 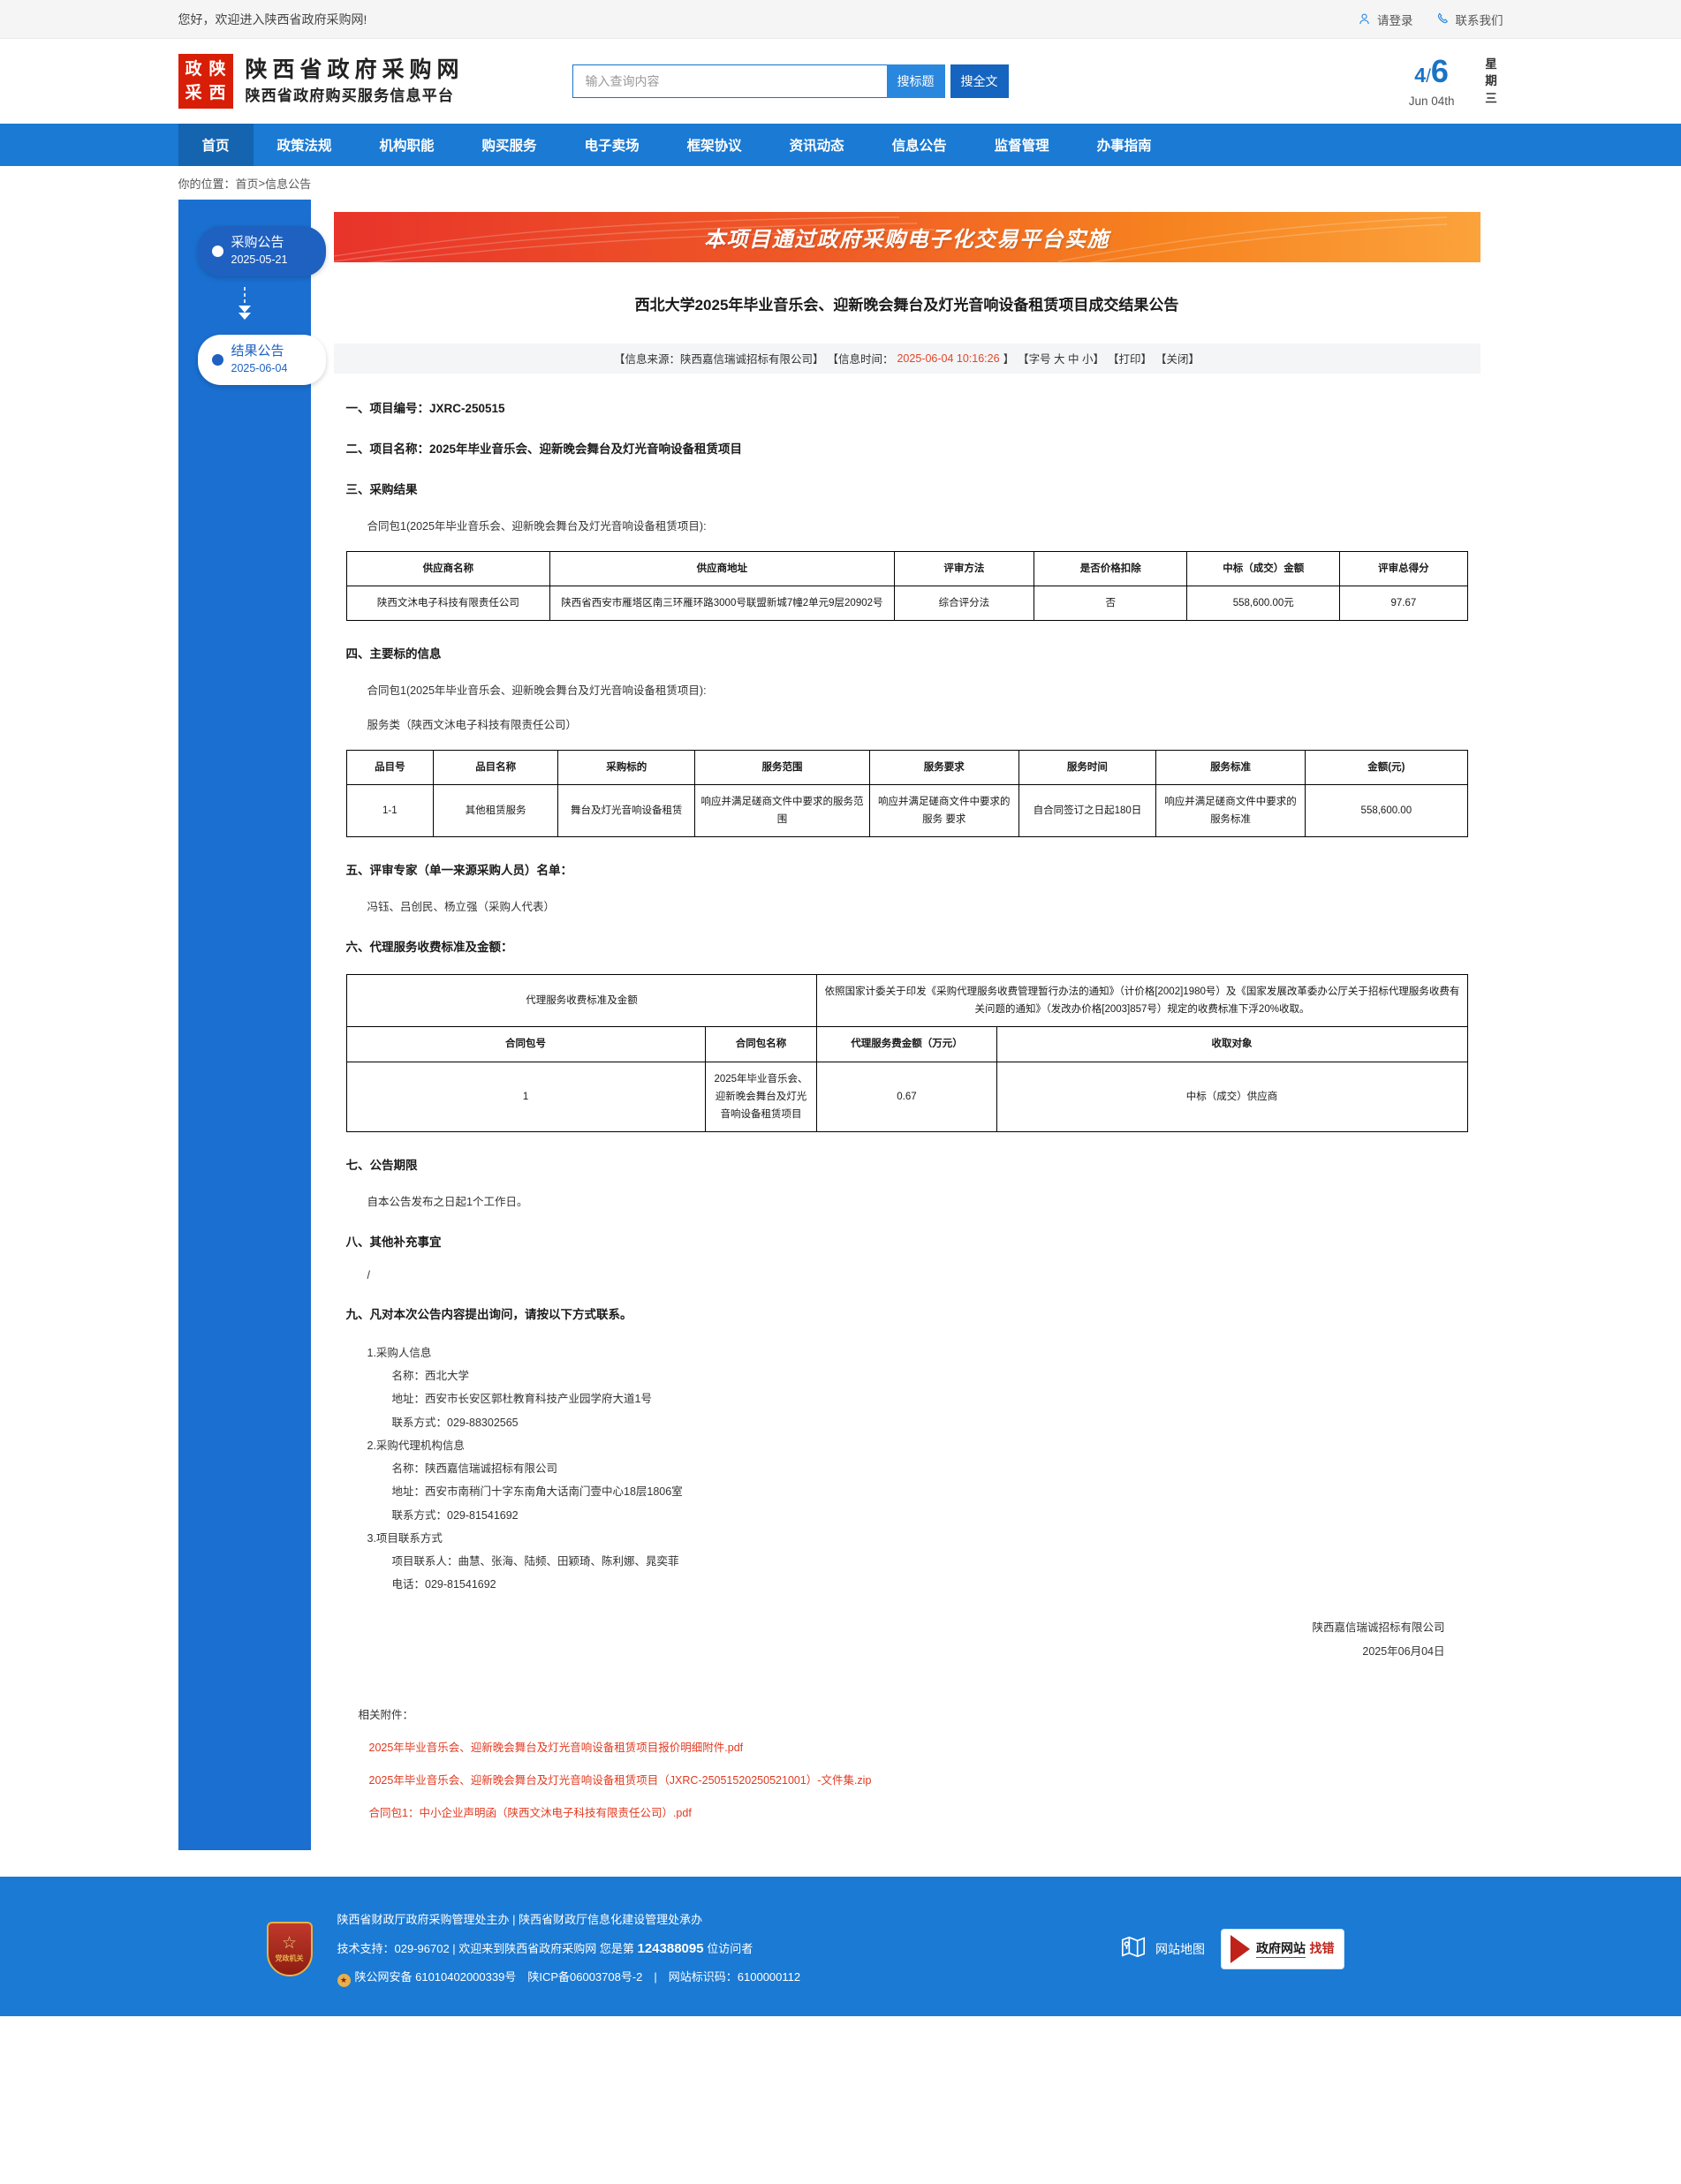 What do you see at coordinates (443, 1584) in the screenshot?
I see `contact-line: 电话：029-81541692` at bounding box center [443, 1584].